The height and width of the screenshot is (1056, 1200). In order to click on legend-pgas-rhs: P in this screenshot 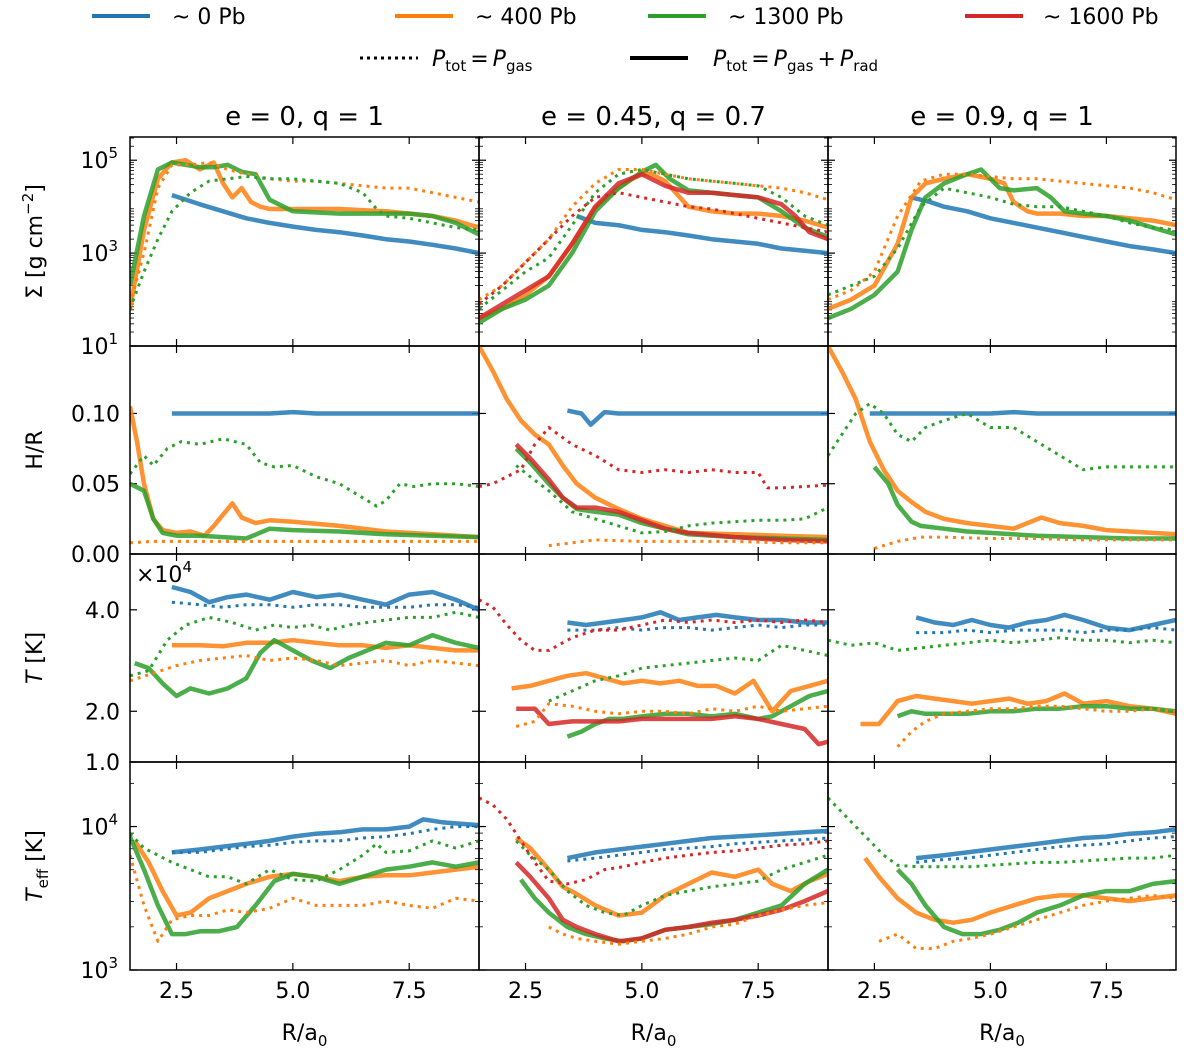, I will do `click(500, 59)`.